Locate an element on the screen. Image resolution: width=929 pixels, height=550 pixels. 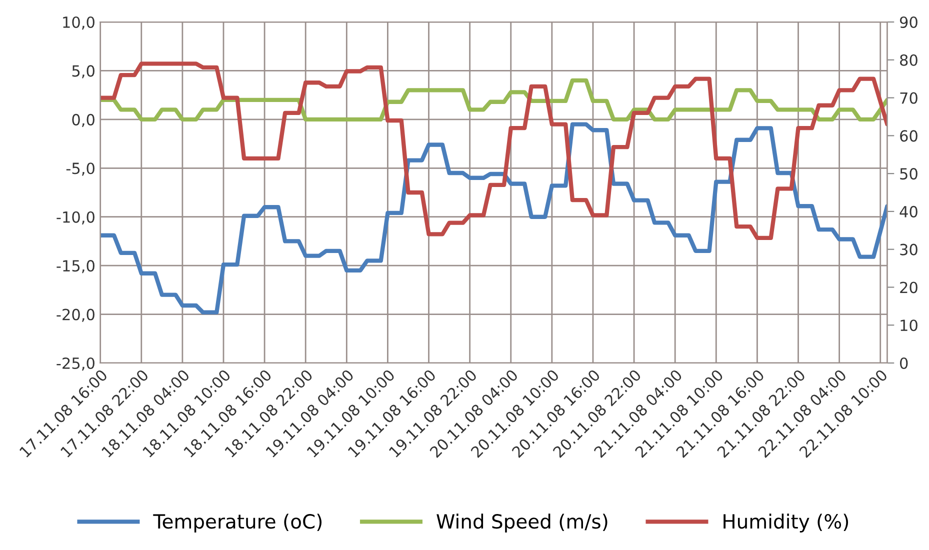
legend-label: Wind Speed (m/s) is located at coordinates (522, 523).